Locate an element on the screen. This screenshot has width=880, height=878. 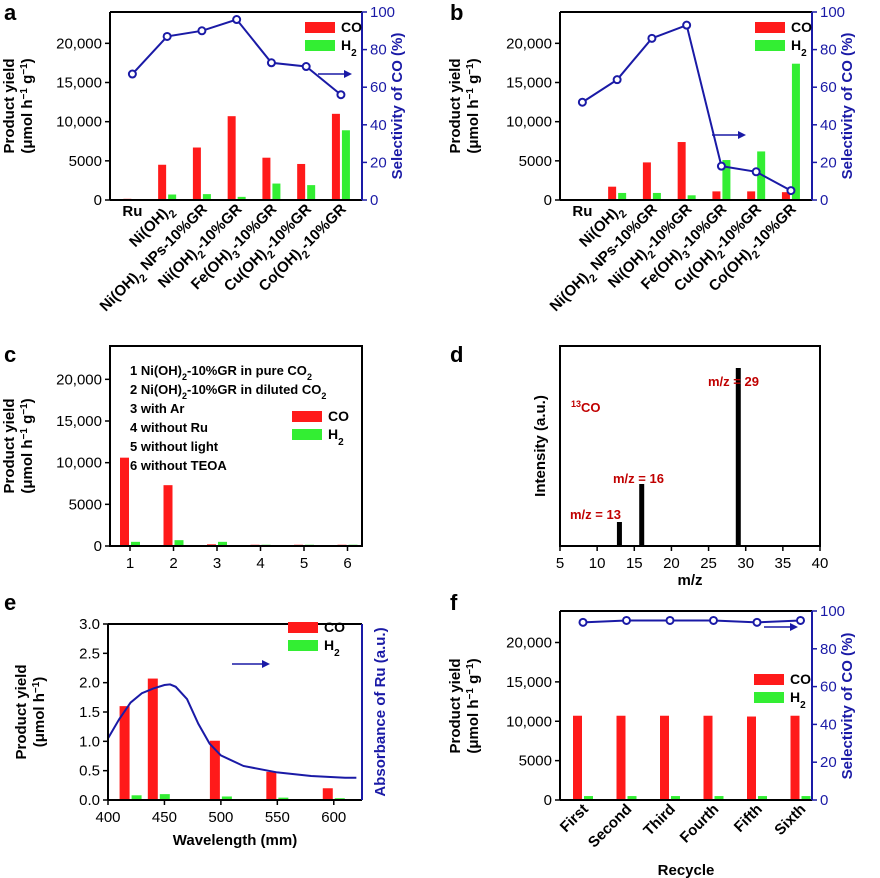
y2-axis-label: Absorbance of Ru (a.u.) is located at coordinates (380, 711).